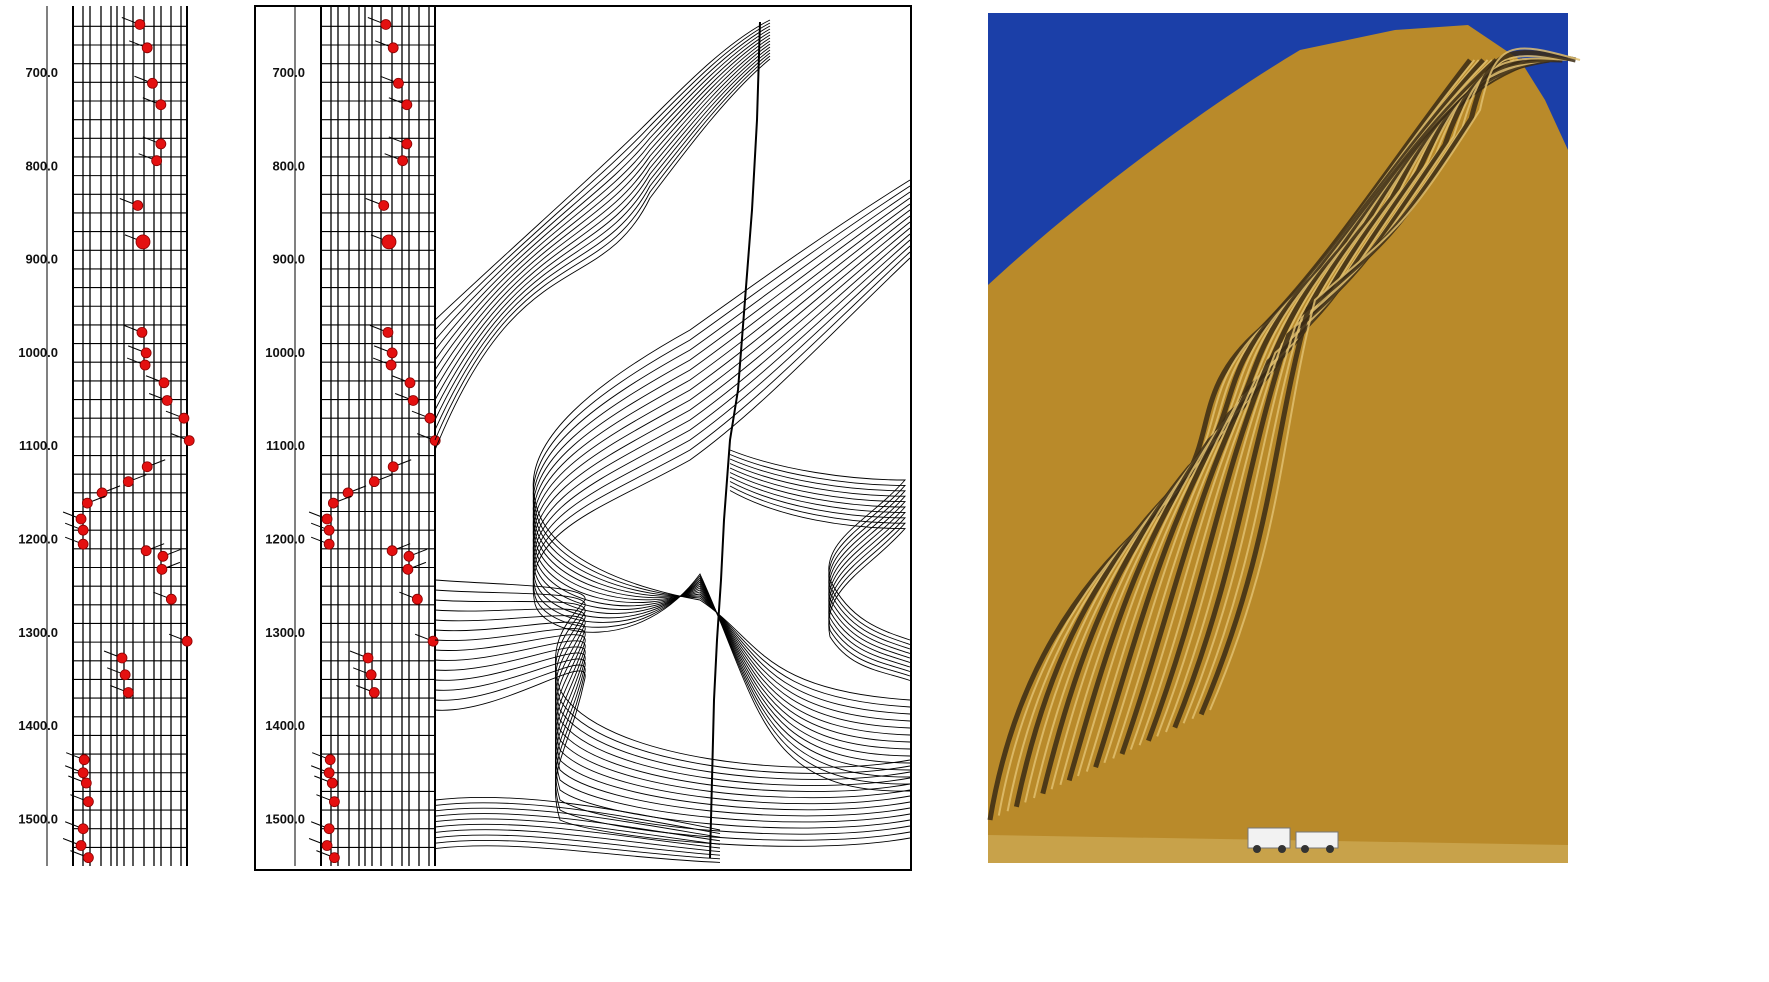  Describe the element at coordinates (38, 725) in the screenshot. I see `depth-tick-label: 1400.0` at that location.